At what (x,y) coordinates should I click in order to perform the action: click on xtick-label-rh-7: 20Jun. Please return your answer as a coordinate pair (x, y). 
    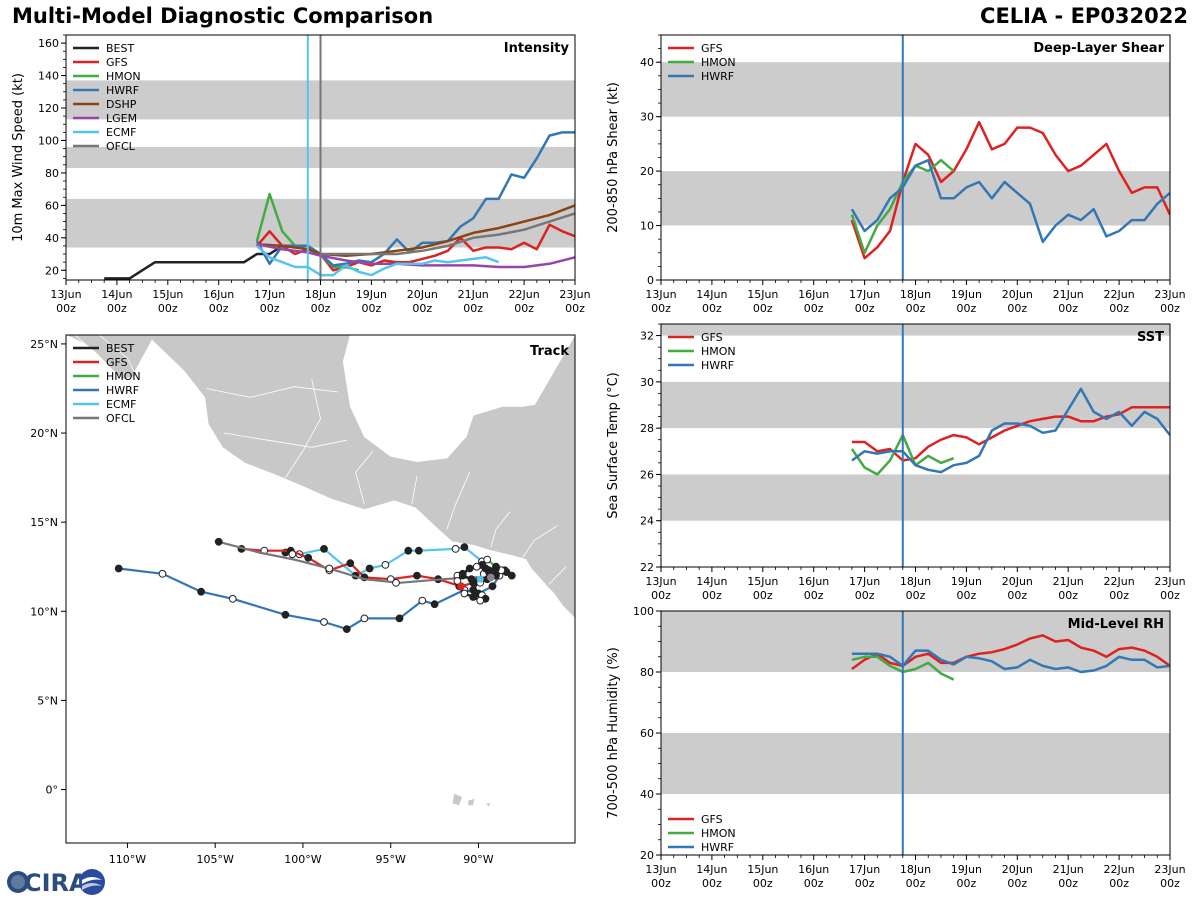
    Looking at the image, I should click on (1017, 869).